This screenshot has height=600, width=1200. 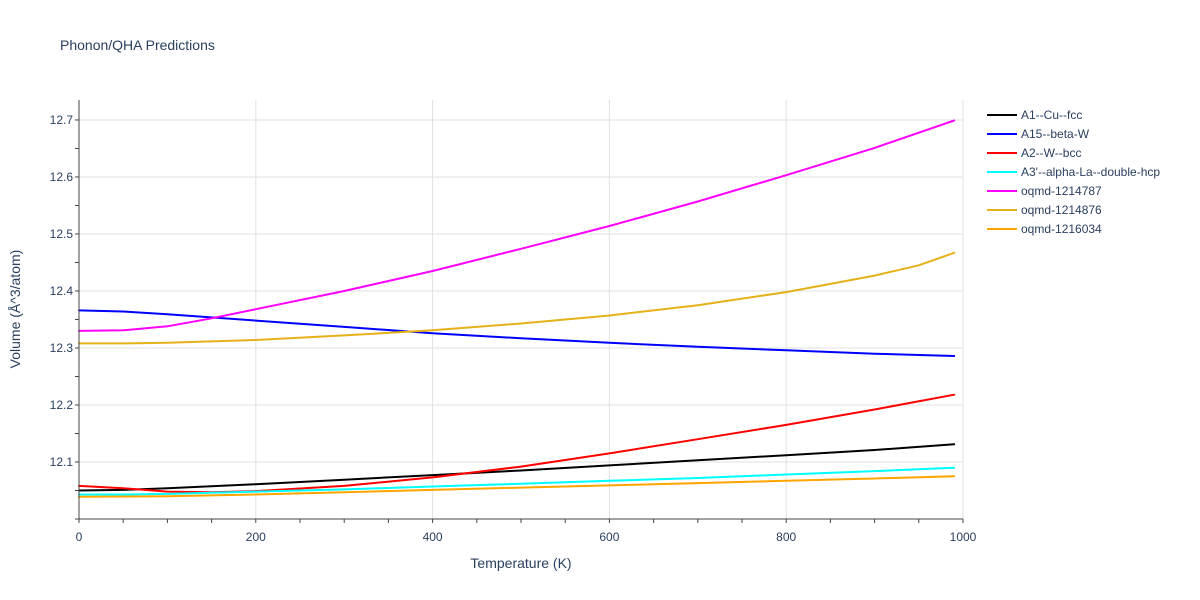 I want to click on legend-item: oqmd-1214787, so click(x=1044, y=191).